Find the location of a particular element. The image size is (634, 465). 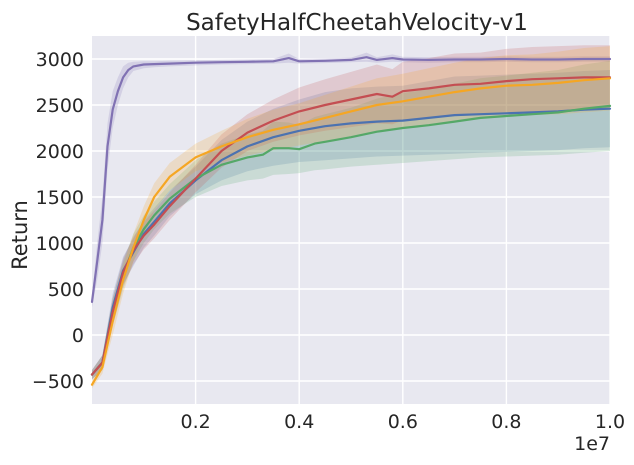

y-tick-label: 1500 is located at coordinates (60, 198).